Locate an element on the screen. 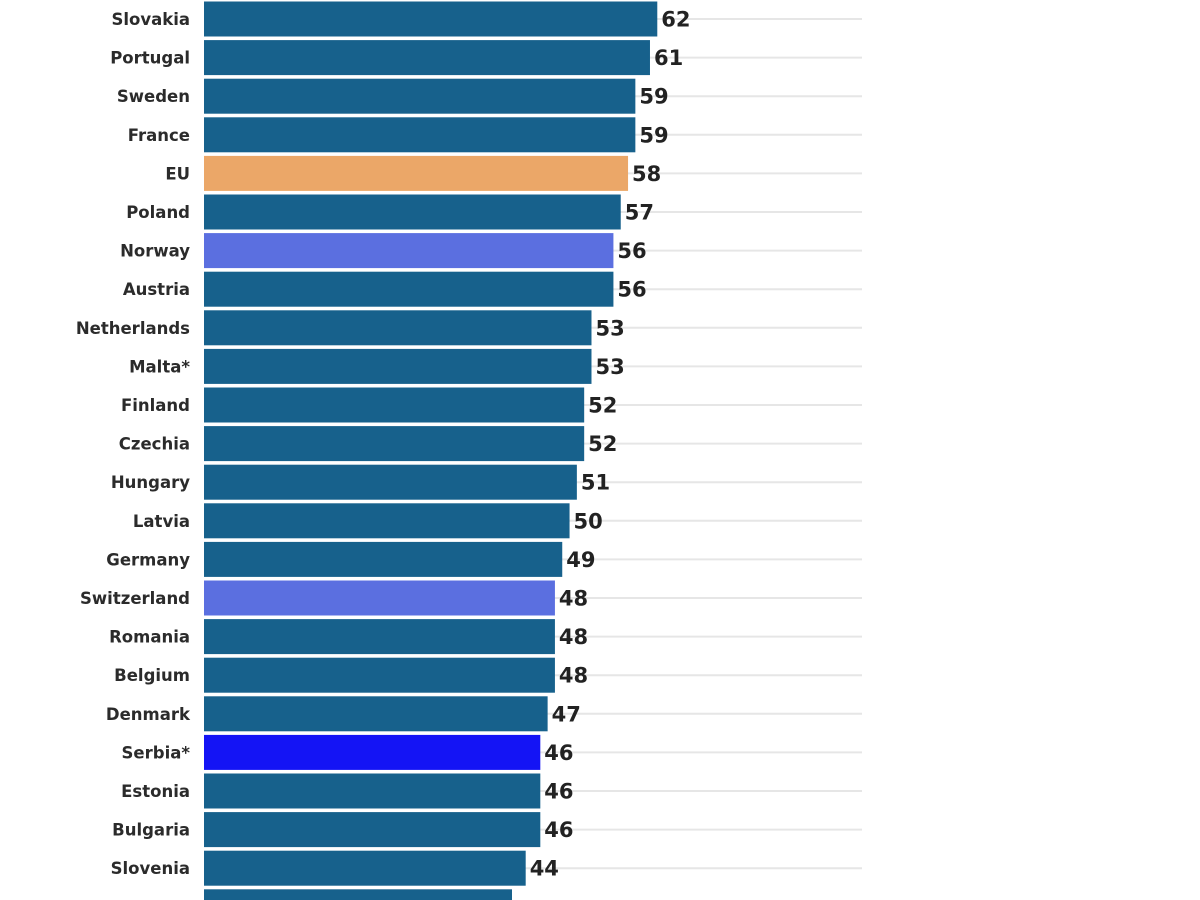 The width and height of the screenshot is (1200, 900). category-label: EU is located at coordinates (177, 173).